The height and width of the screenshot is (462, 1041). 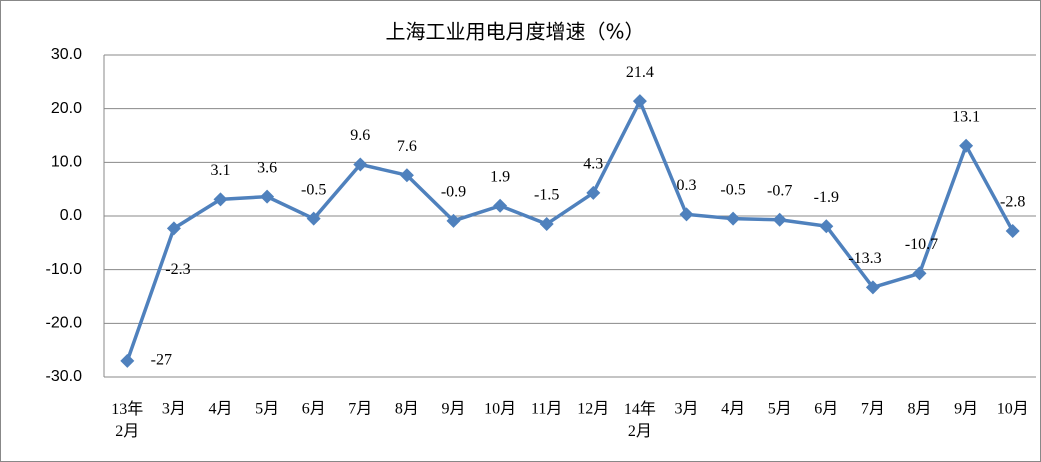 I want to click on x-tick-label: 13年 2月, so click(x=127, y=420).